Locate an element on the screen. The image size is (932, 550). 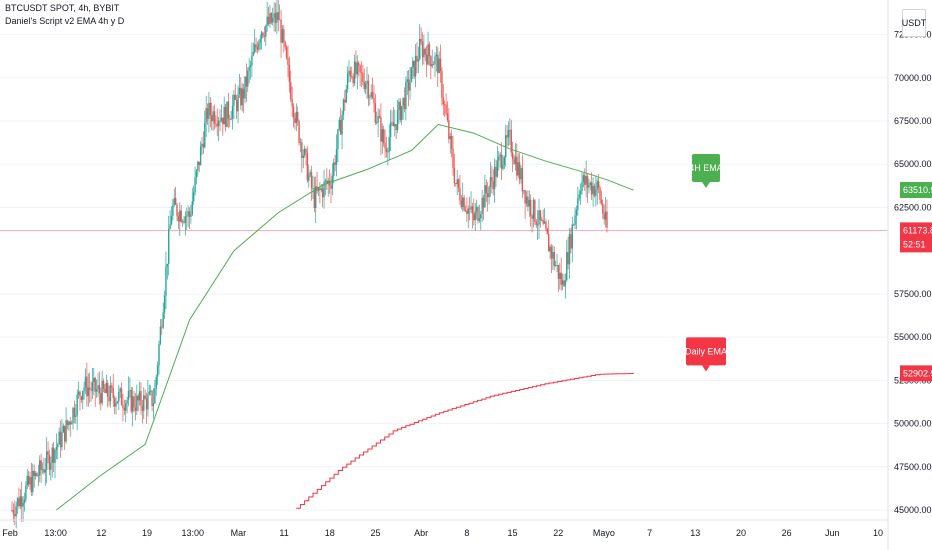
daily-ema-callout-label: Daily EMA is located at coordinates (706, 351).